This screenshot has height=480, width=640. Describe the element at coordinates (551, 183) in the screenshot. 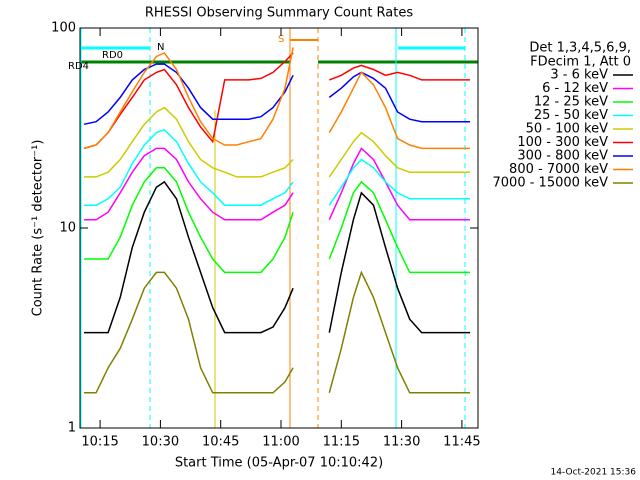

I see `legend-label: 7000 - 15000 keV` at that location.